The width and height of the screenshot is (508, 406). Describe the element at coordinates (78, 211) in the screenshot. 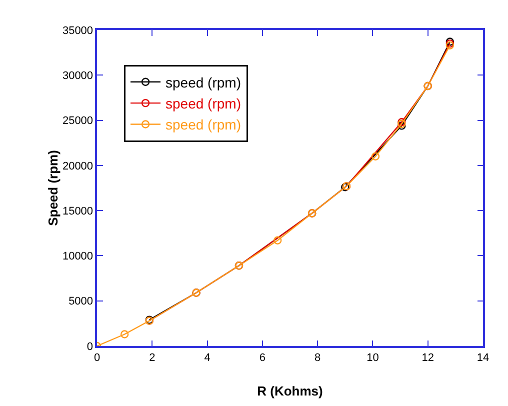

I see `y-tick-label: 15000` at that location.